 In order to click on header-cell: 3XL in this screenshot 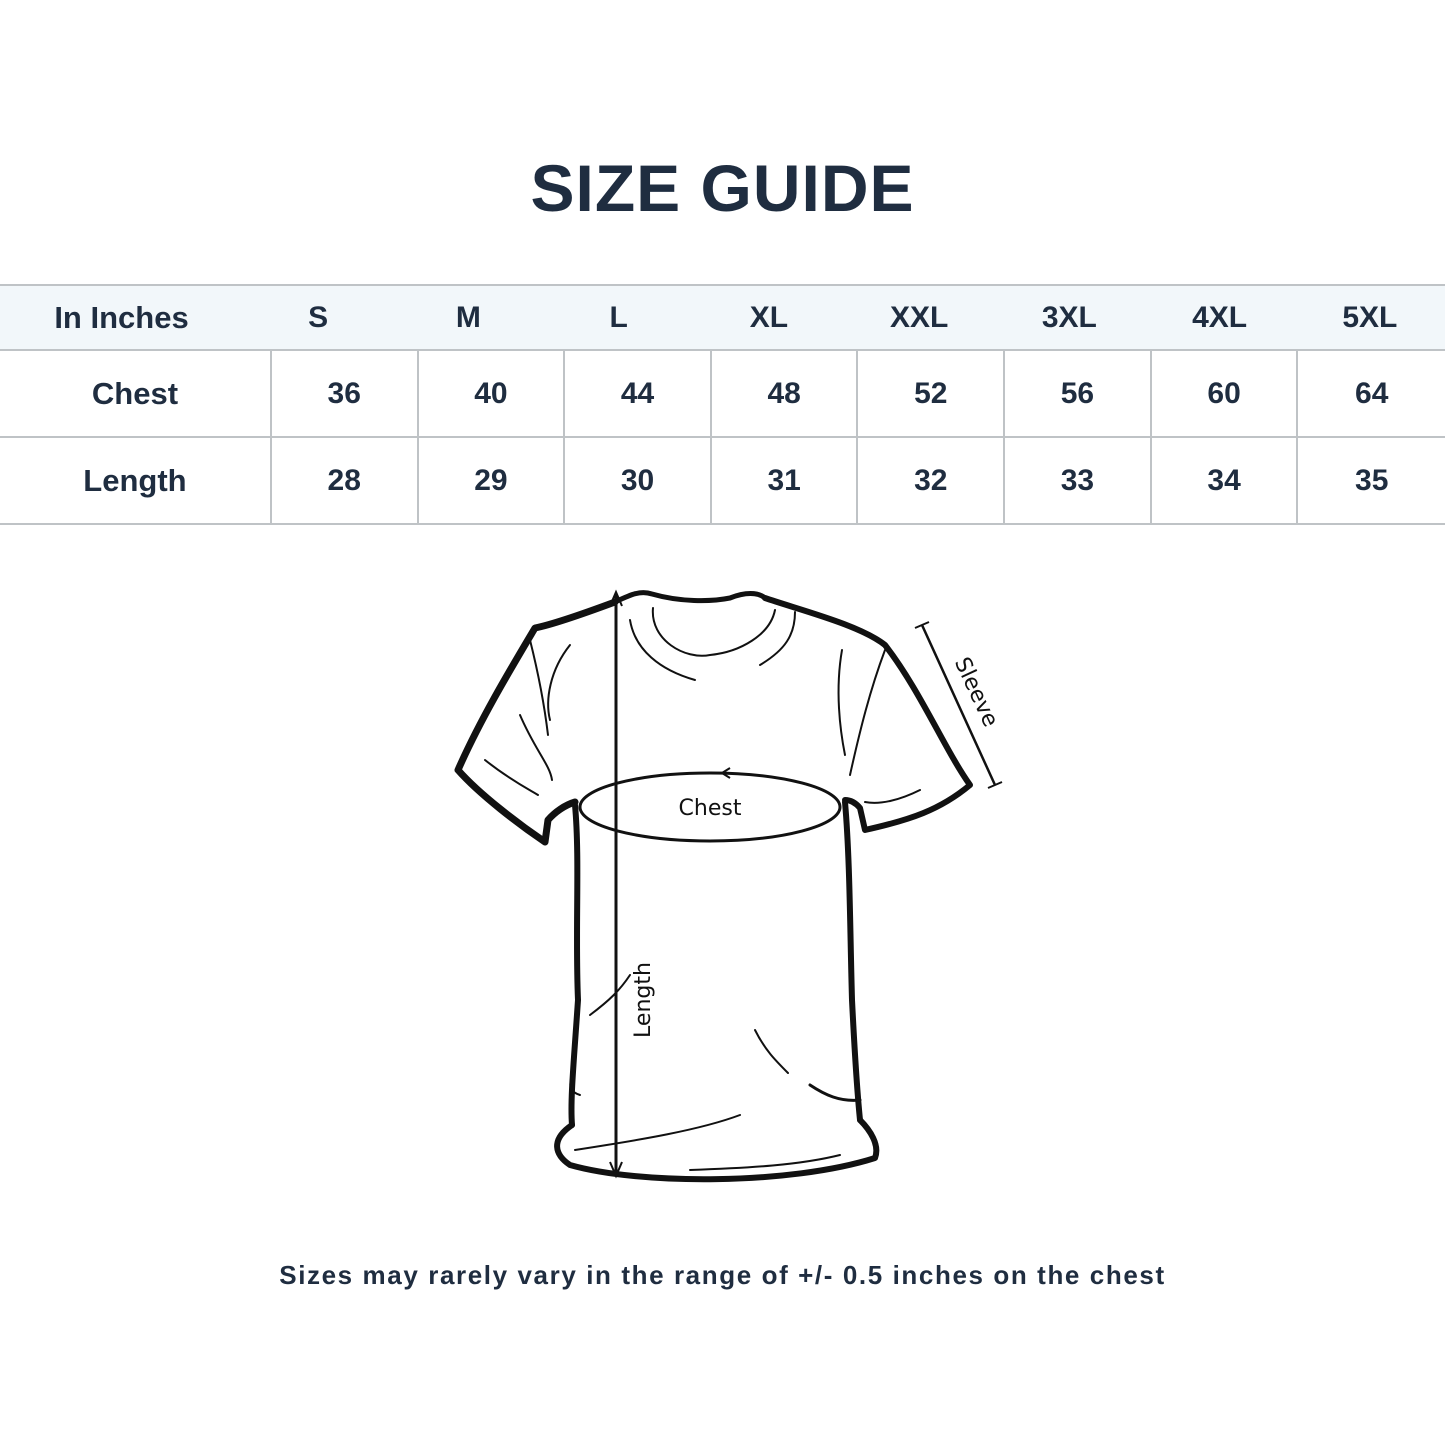, I will do `click(1069, 317)`.